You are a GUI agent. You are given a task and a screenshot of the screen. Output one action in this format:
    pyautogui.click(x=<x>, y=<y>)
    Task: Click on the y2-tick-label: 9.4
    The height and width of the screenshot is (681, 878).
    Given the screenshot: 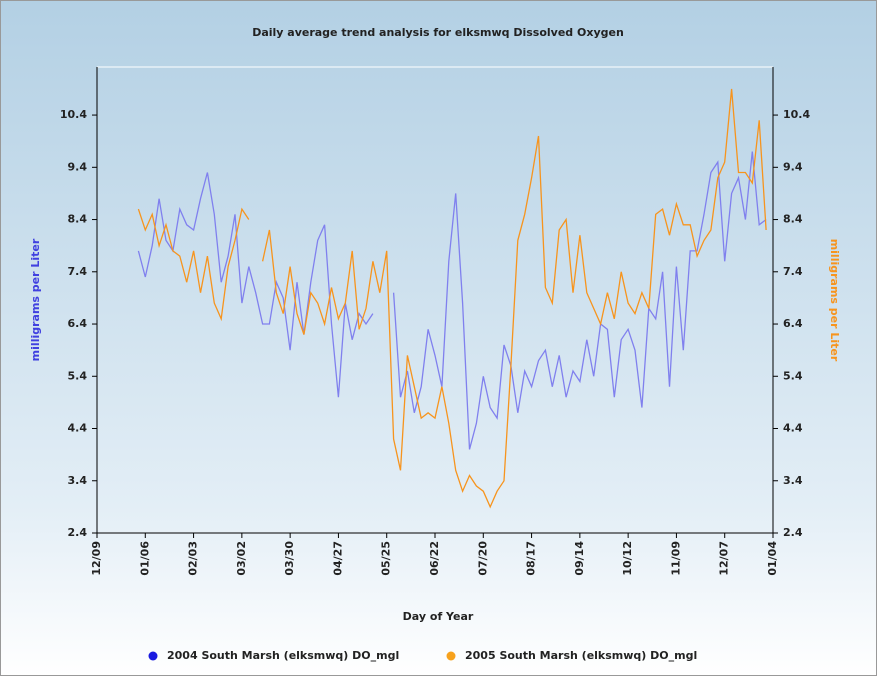 What is the action you would take?
    pyautogui.click(x=793, y=166)
    